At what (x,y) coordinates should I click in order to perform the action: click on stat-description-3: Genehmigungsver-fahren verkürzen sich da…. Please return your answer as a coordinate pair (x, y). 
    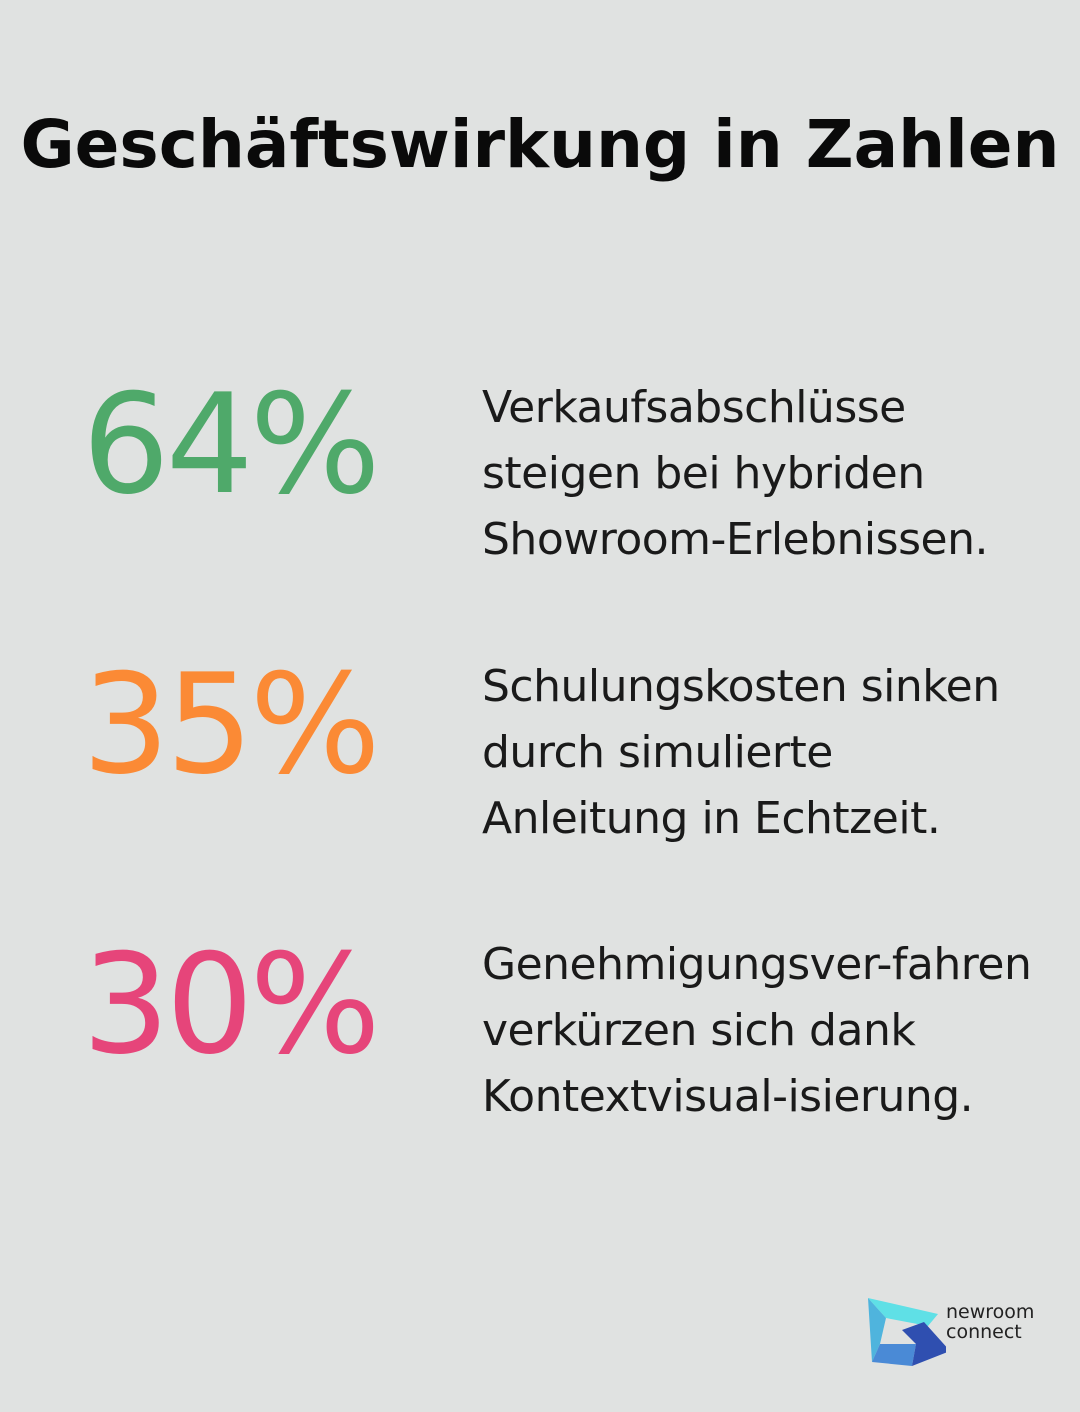
    Looking at the image, I should click on (757, 1030).